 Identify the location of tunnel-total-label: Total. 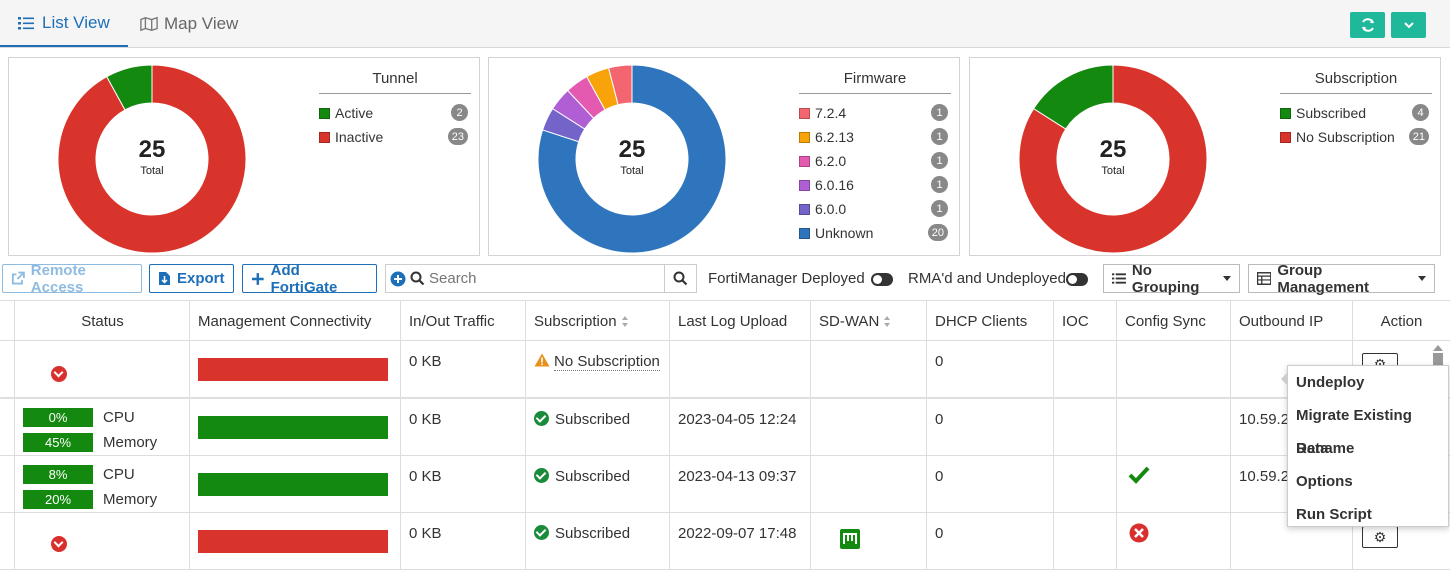
(152, 171).